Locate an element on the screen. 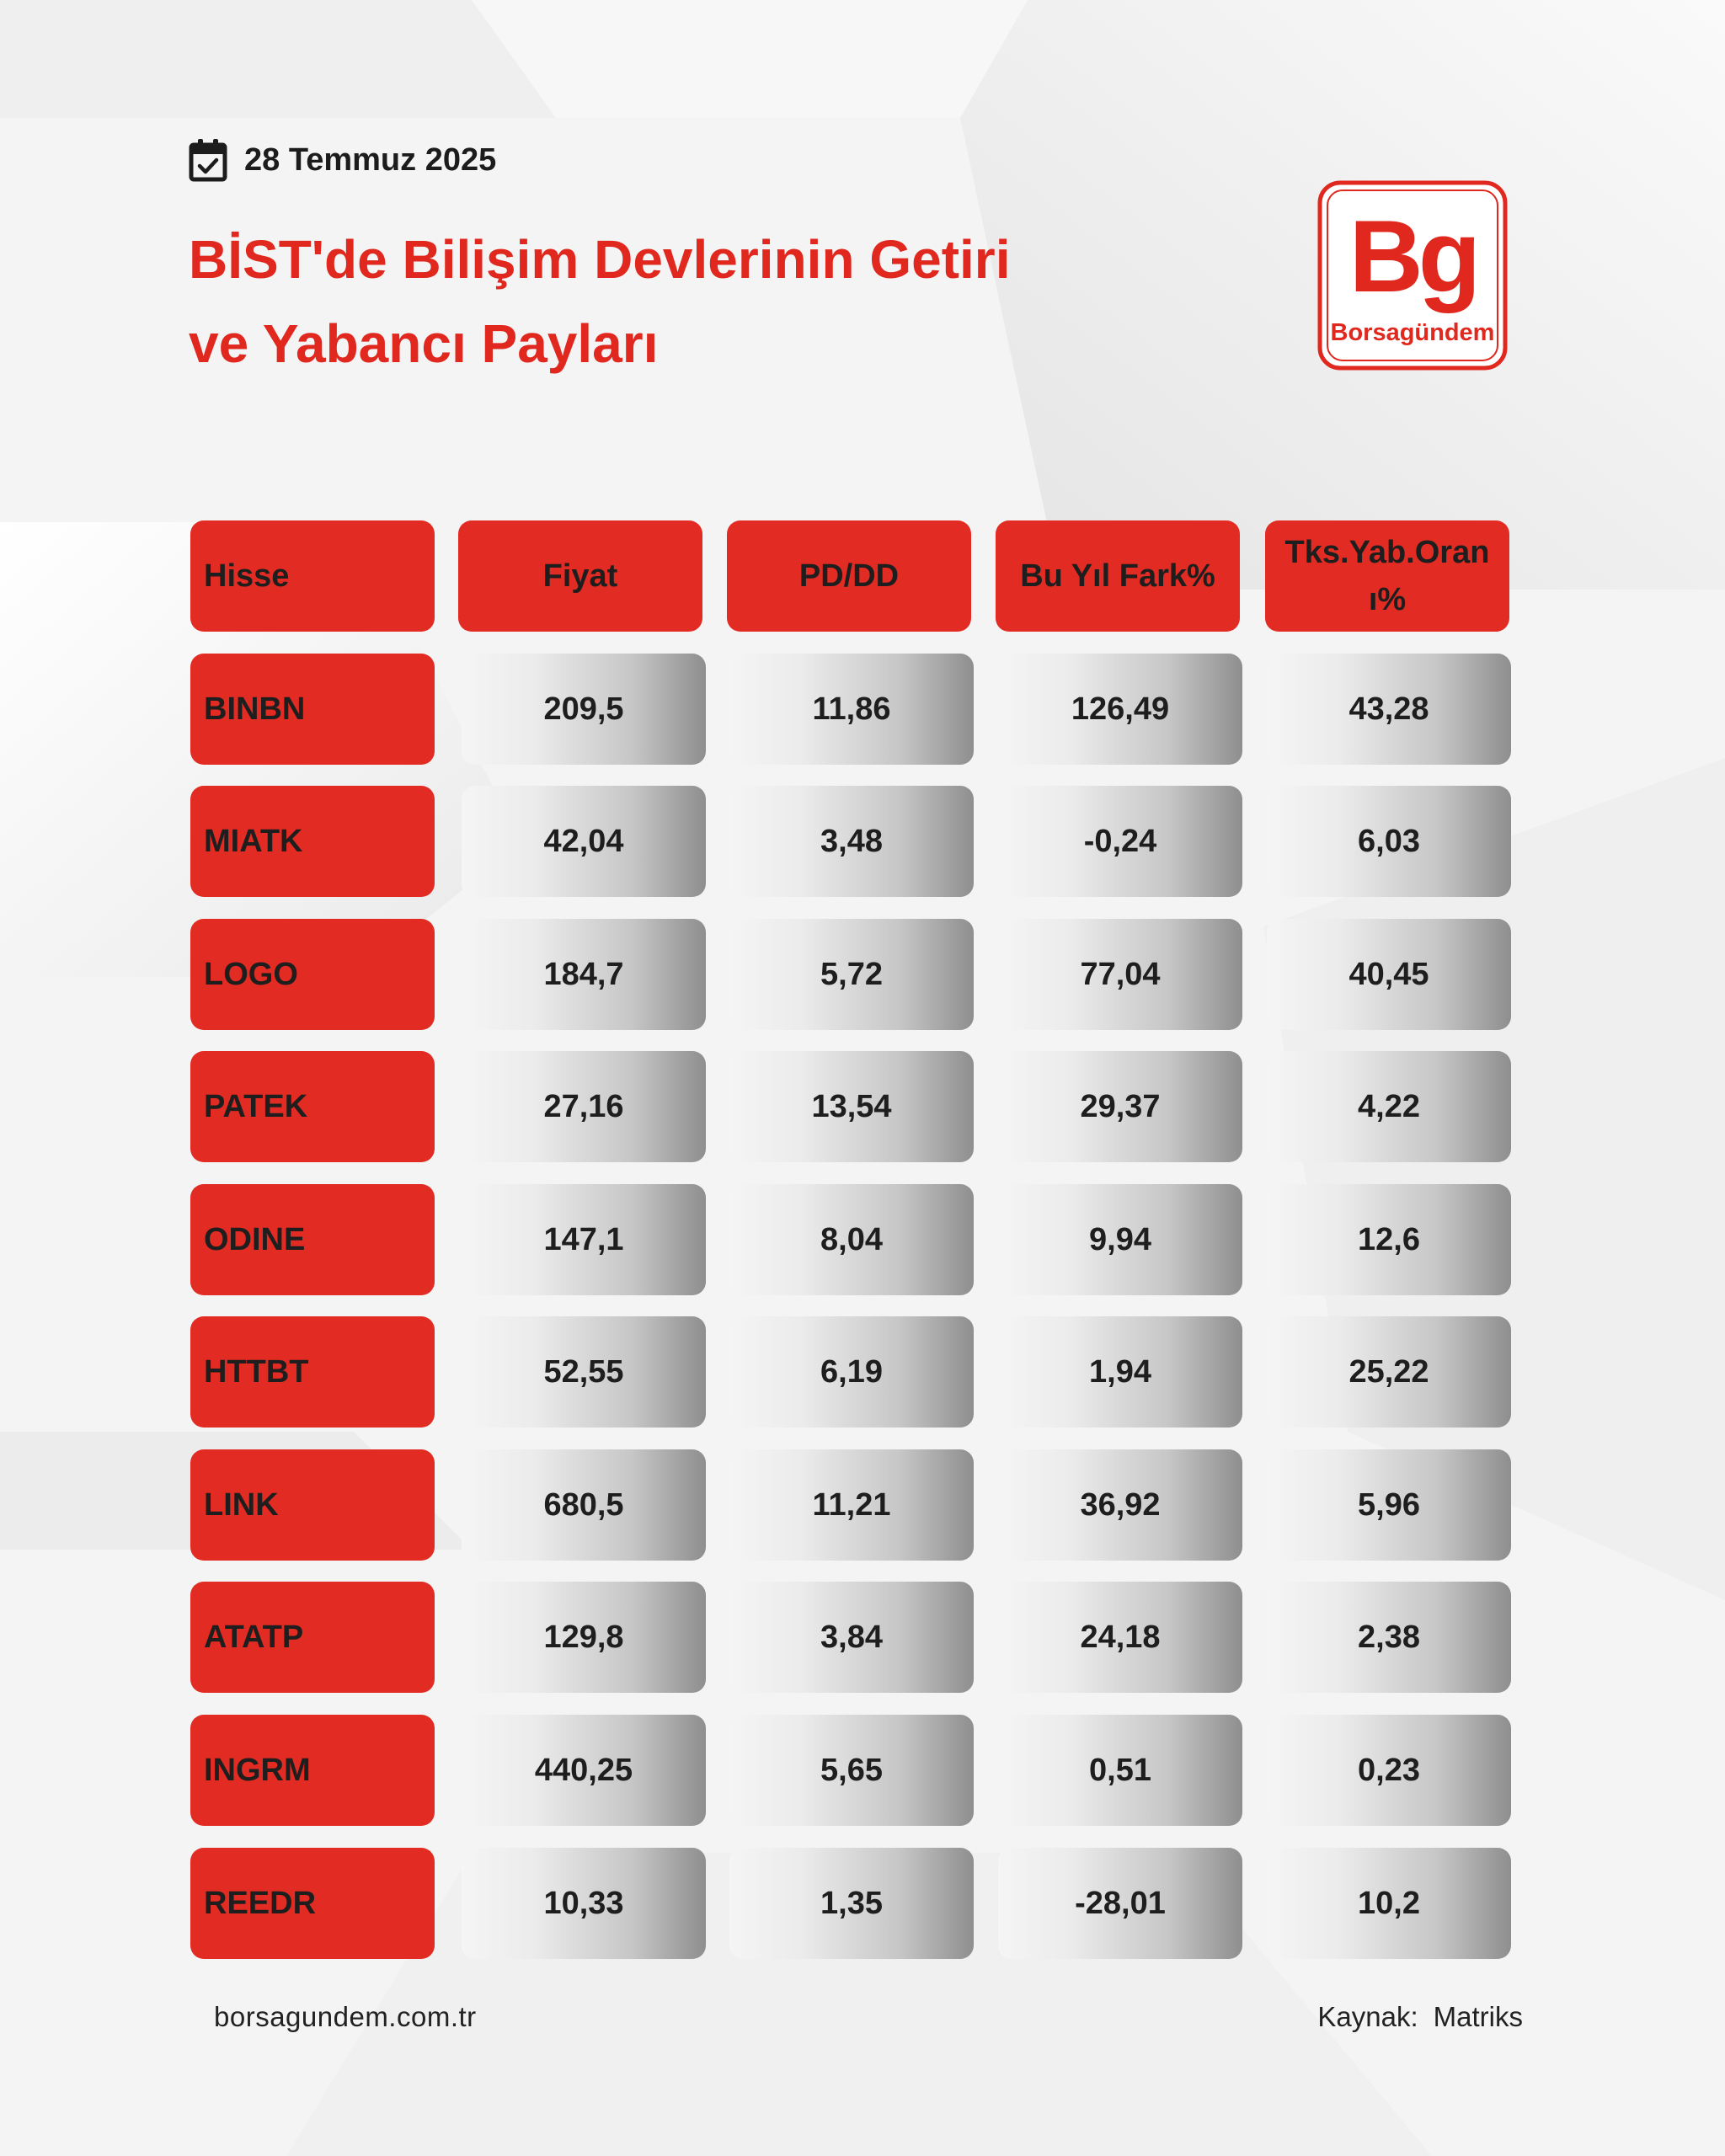 The width and height of the screenshot is (1725, 2156). header-foreign-ratio: Tks.Yab.Oran ı% is located at coordinates (1387, 576).